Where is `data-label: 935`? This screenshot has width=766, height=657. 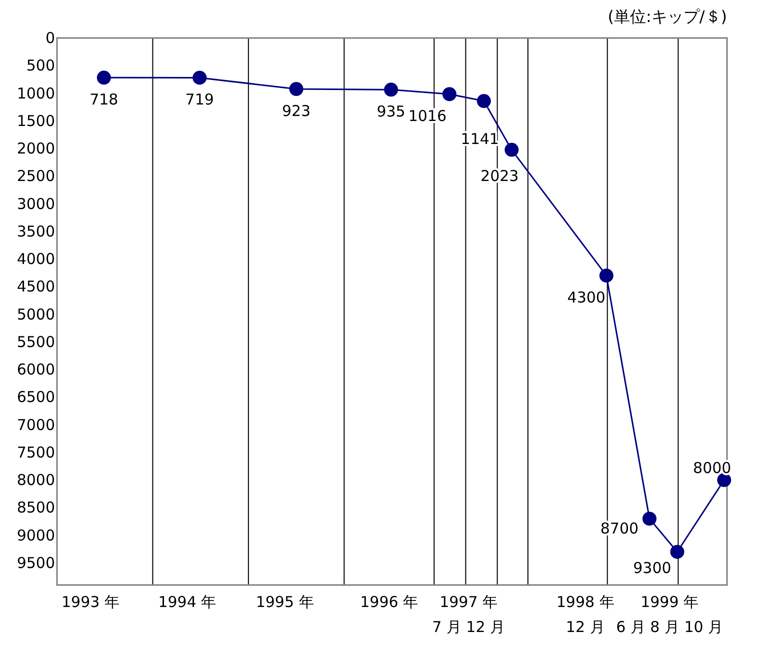 data-label: 935 is located at coordinates (391, 111).